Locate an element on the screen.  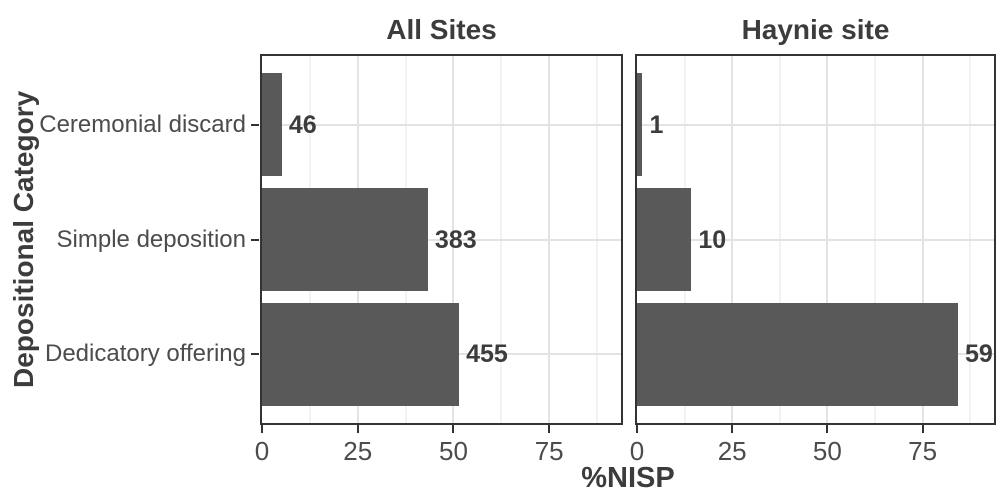
bar-value-label: 1 is located at coordinates (656, 124).